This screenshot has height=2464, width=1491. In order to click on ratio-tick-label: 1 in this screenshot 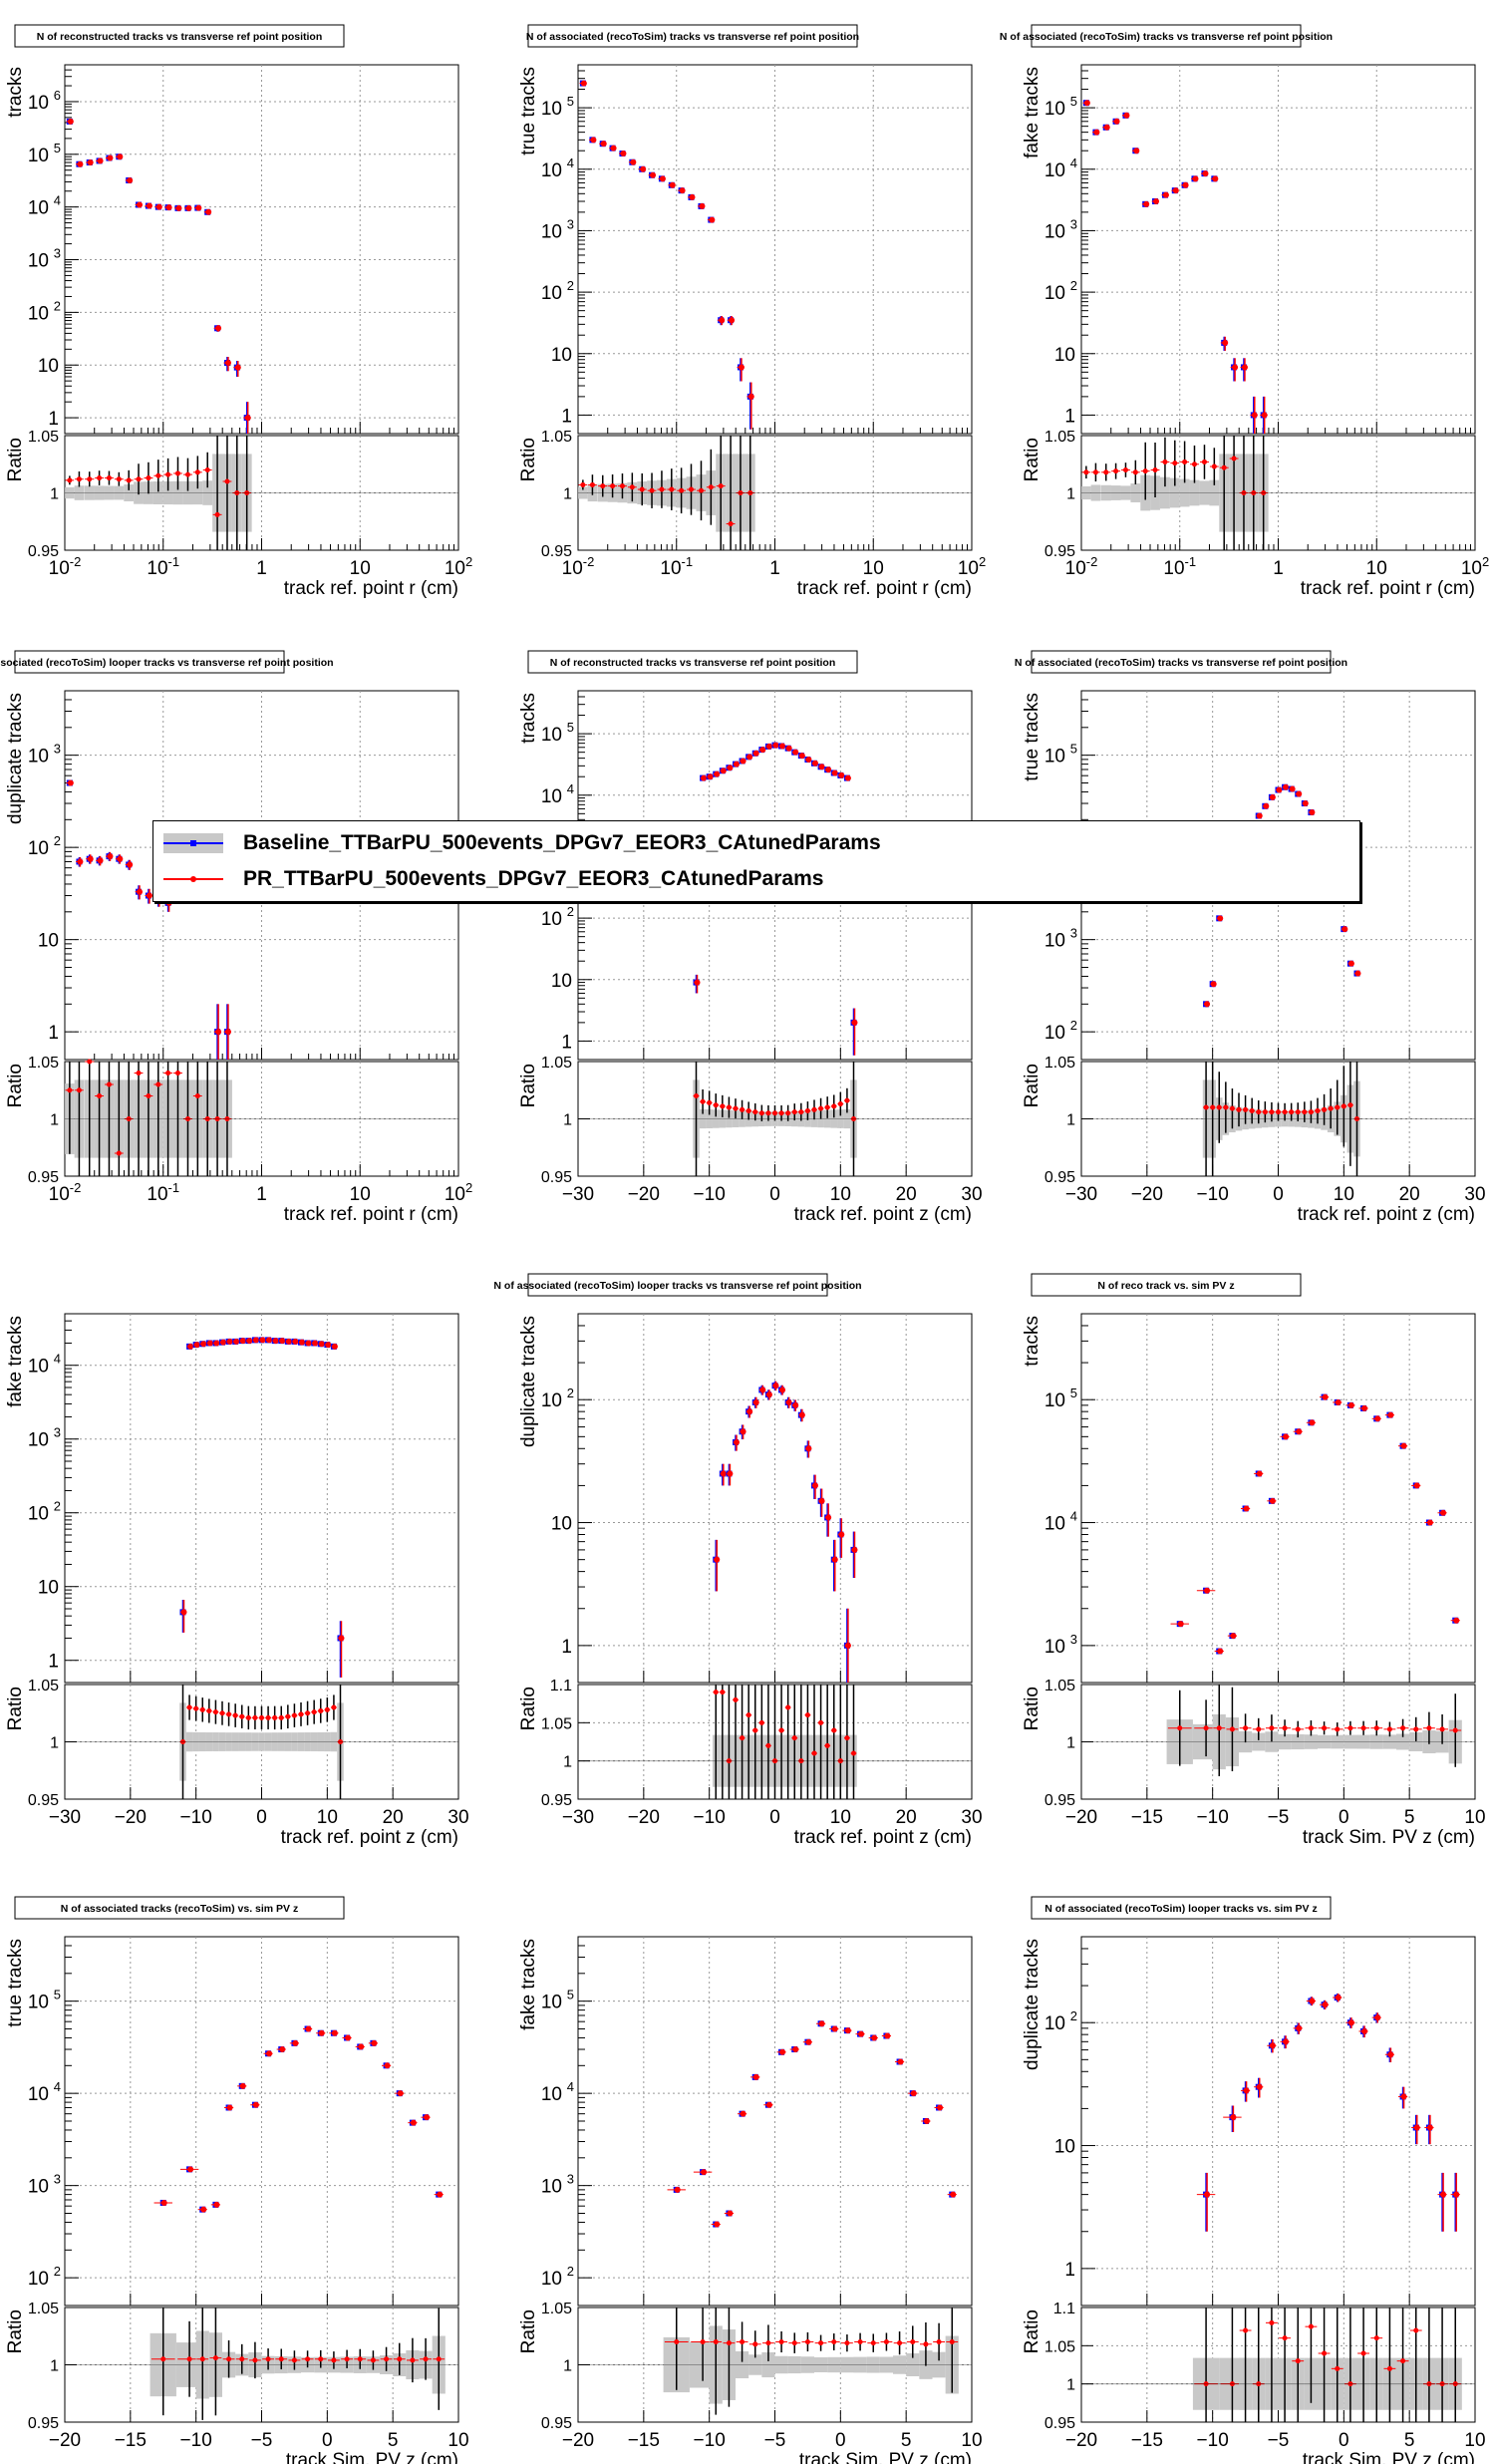, I will do `click(567, 495)`.